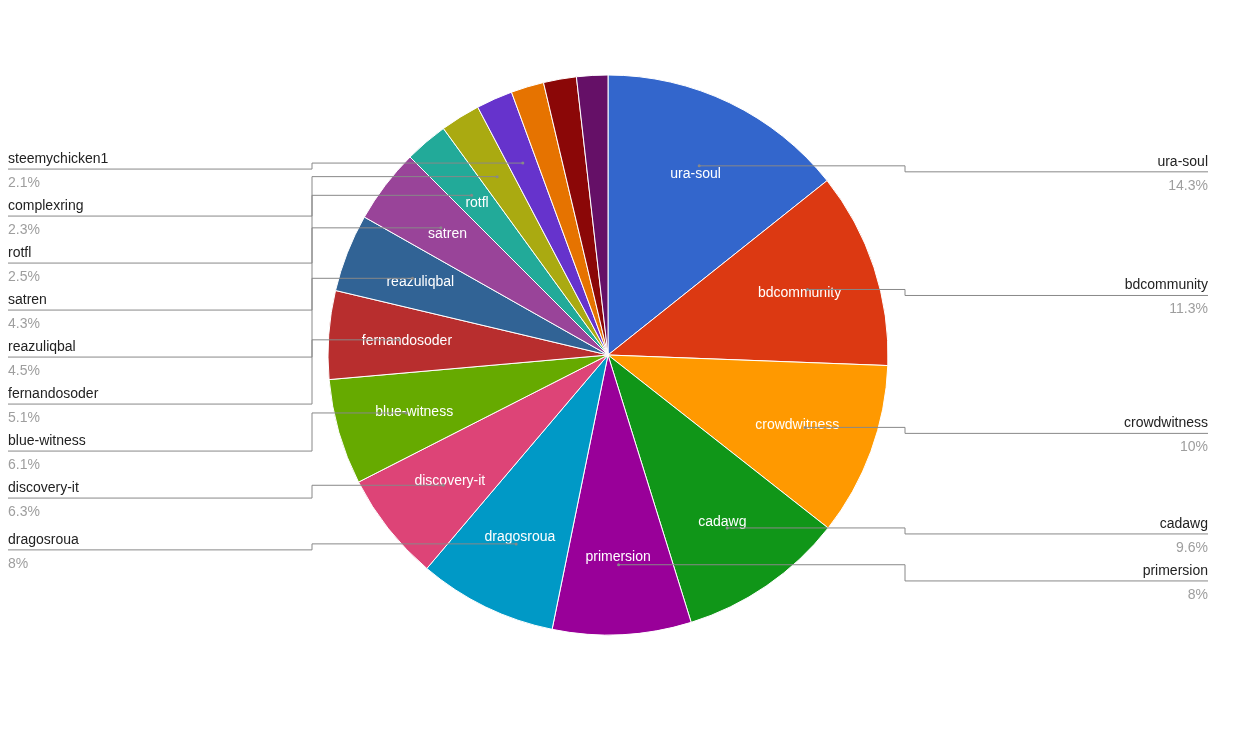 This screenshot has width=1250, height=750. I want to click on data-label: 4.3%, so click(24, 323).